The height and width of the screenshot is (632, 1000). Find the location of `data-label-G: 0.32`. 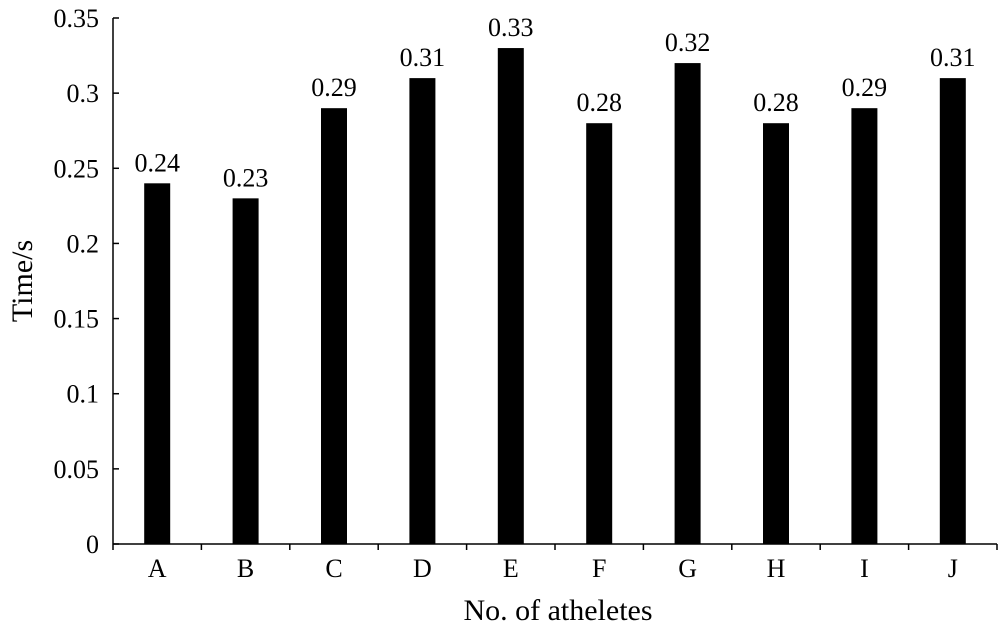

data-label-G: 0.32 is located at coordinates (688, 42).